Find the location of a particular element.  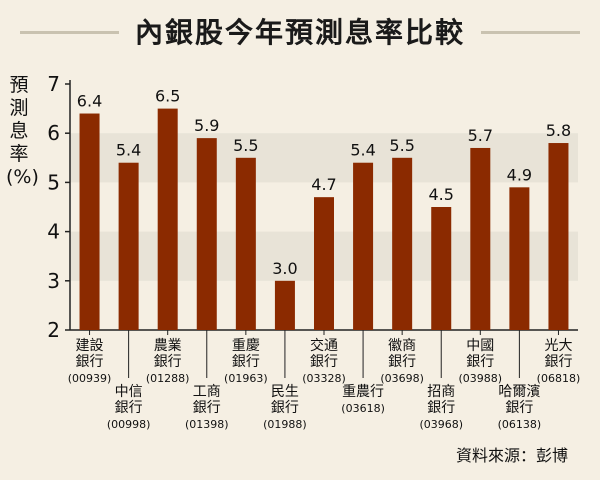

x-category-label: (00998) is located at coordinates (129, 424).